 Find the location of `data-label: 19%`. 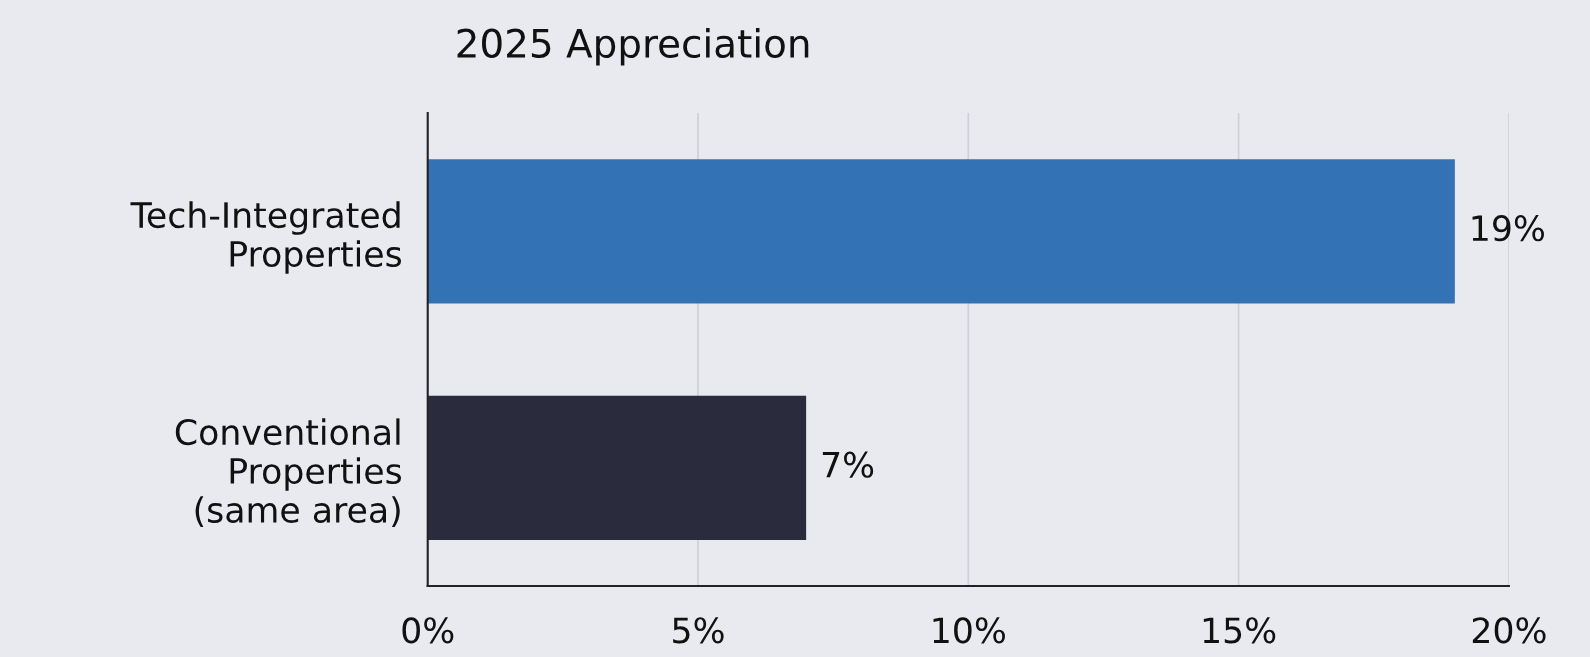

data-label: 19% is located at coordinates (1508, 228).